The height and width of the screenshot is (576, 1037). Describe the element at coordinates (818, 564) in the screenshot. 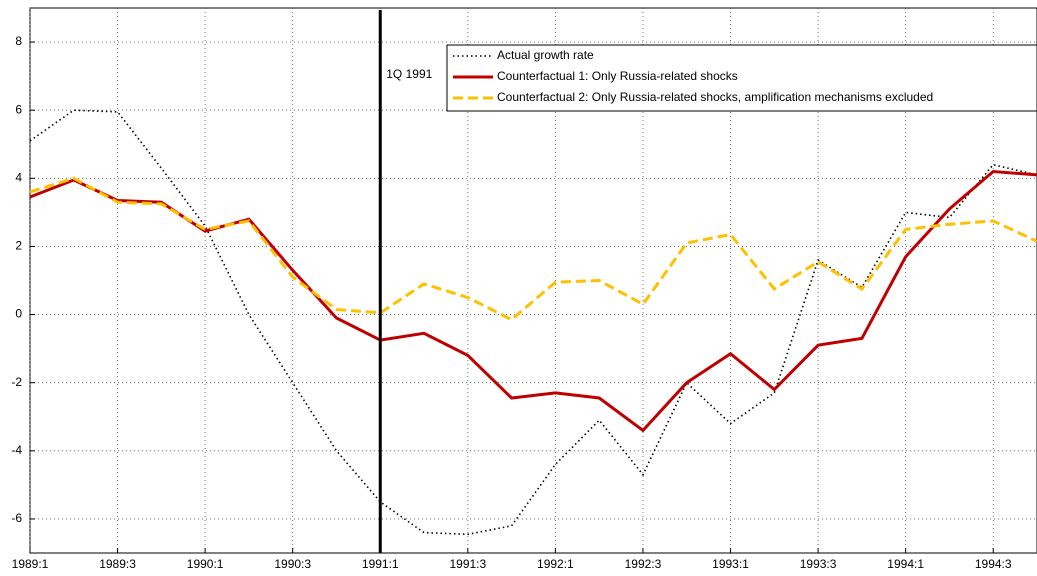

I see `x-tick-label: 1993:3` at that location.